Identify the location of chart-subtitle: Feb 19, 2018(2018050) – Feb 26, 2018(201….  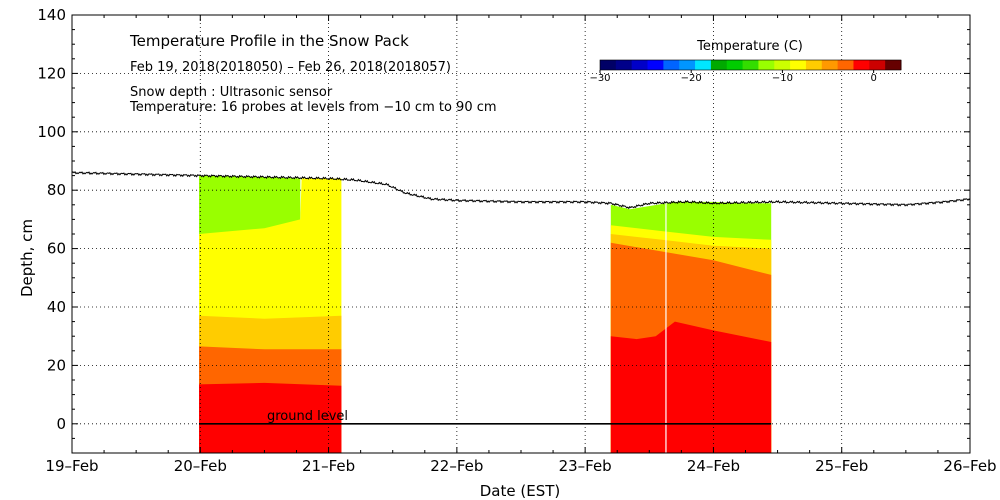
(290, 67).